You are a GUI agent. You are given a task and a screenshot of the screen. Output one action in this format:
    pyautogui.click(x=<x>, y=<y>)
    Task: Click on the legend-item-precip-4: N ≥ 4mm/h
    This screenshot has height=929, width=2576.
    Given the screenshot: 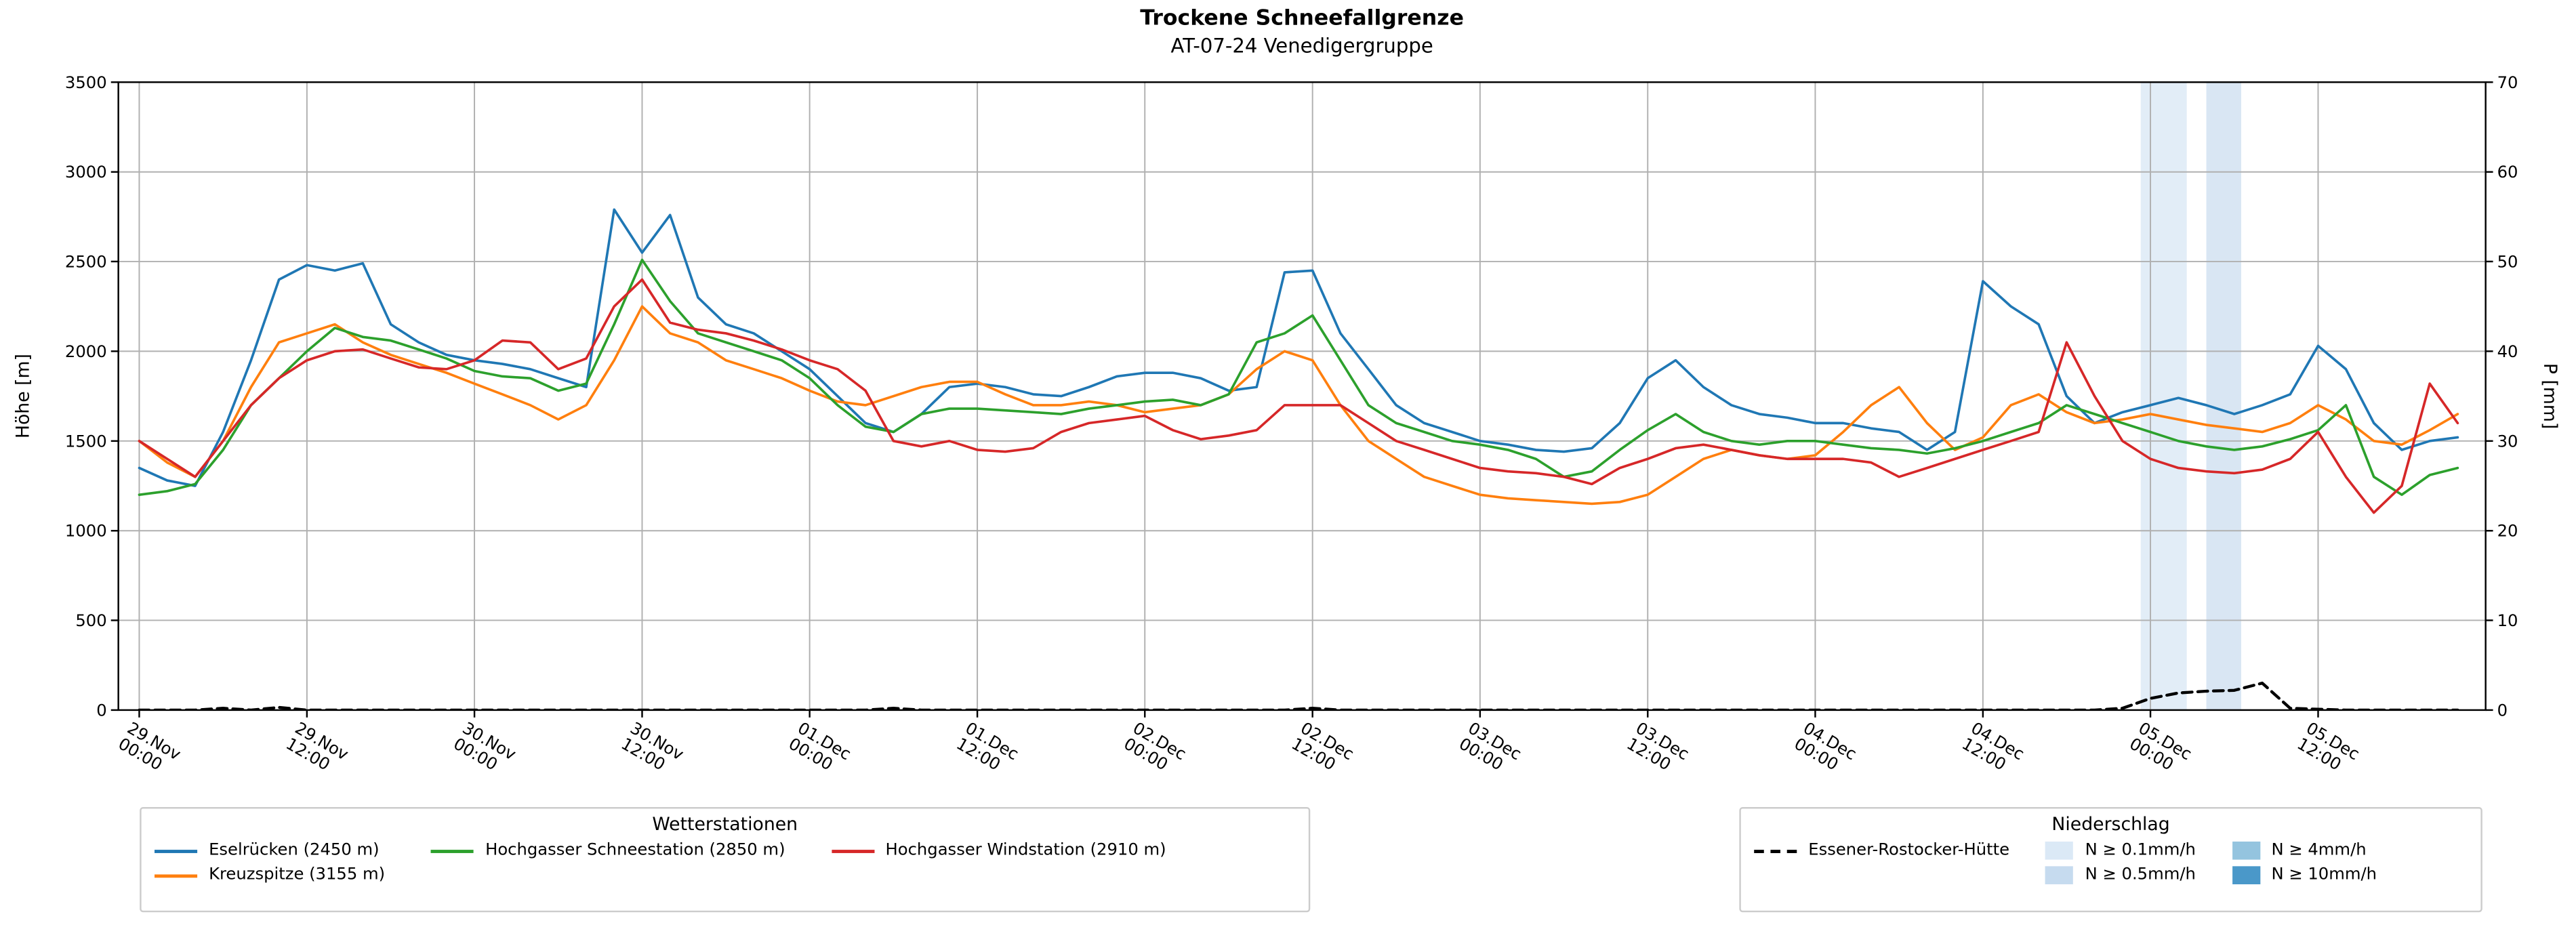 What is the action you would take?
    pyautogui.click(x=2304, y=851)
    